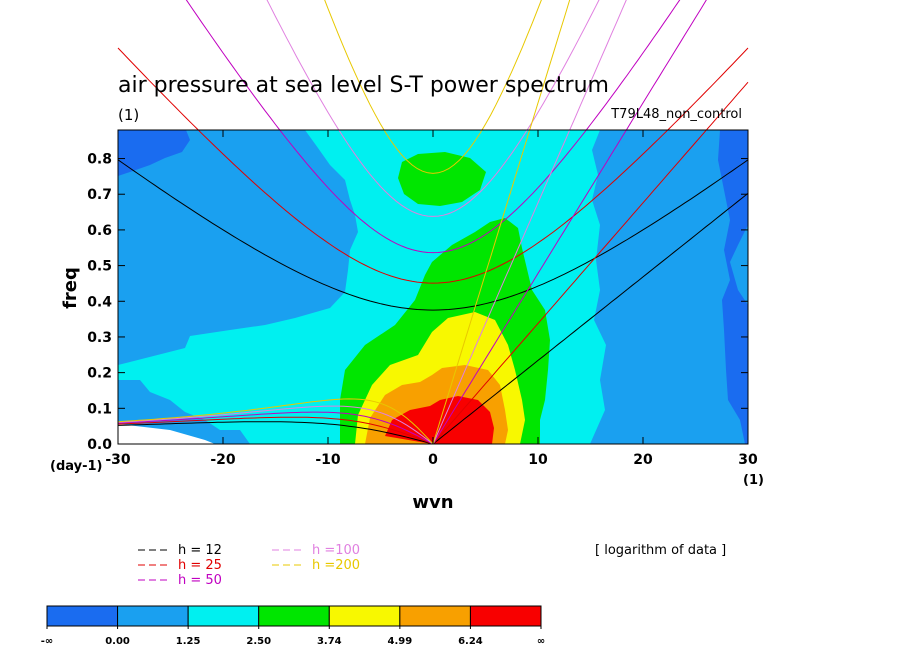 The image size is (904, 654). Describe the element at coordinates (590, 318) in the screenshot. I see `kelvin-wave-curve-h12` at that location.